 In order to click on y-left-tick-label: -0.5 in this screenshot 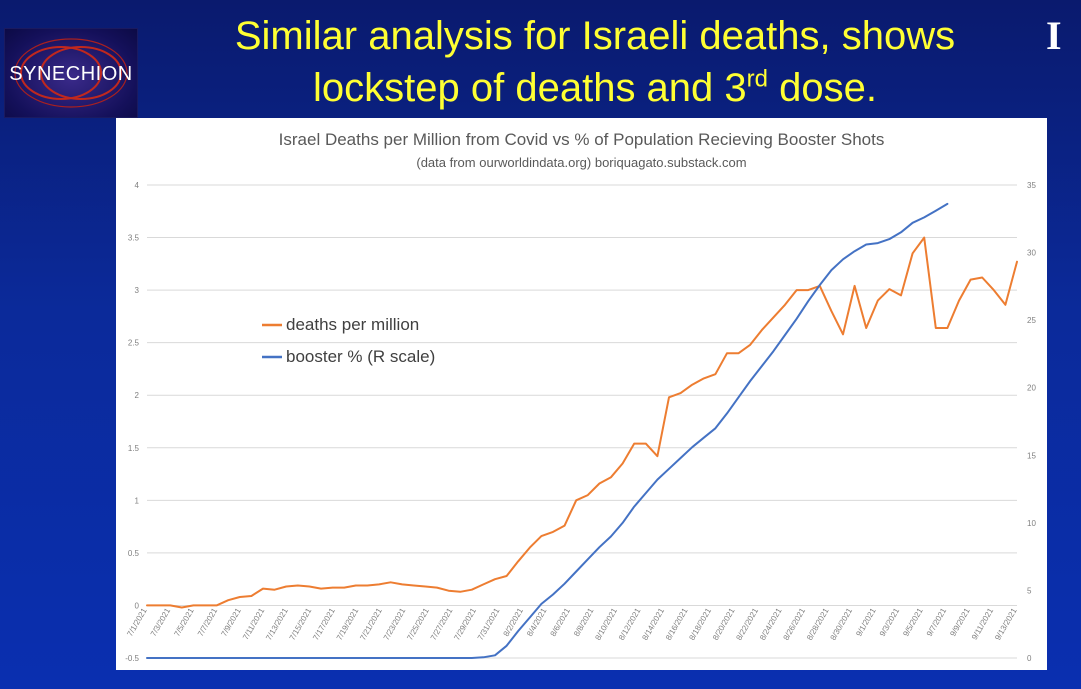, I will do `click(132, 658)`.